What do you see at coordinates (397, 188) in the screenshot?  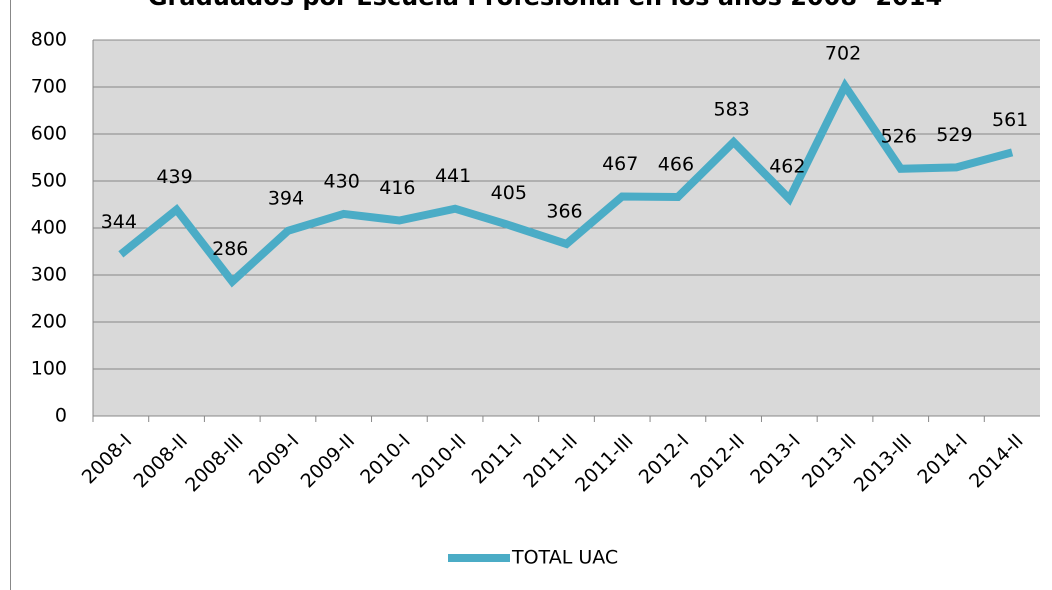 I see `data-label: 416` at bounding box center [397, 188].